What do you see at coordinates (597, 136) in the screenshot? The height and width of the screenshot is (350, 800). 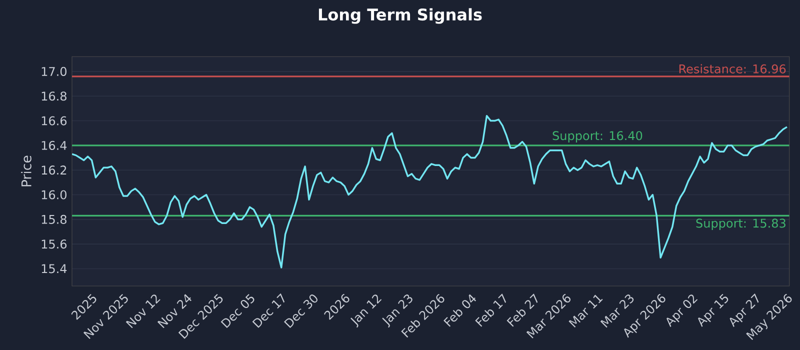 I see `ref-line-label: Support: 16.40` at bounding box center [597, 136].